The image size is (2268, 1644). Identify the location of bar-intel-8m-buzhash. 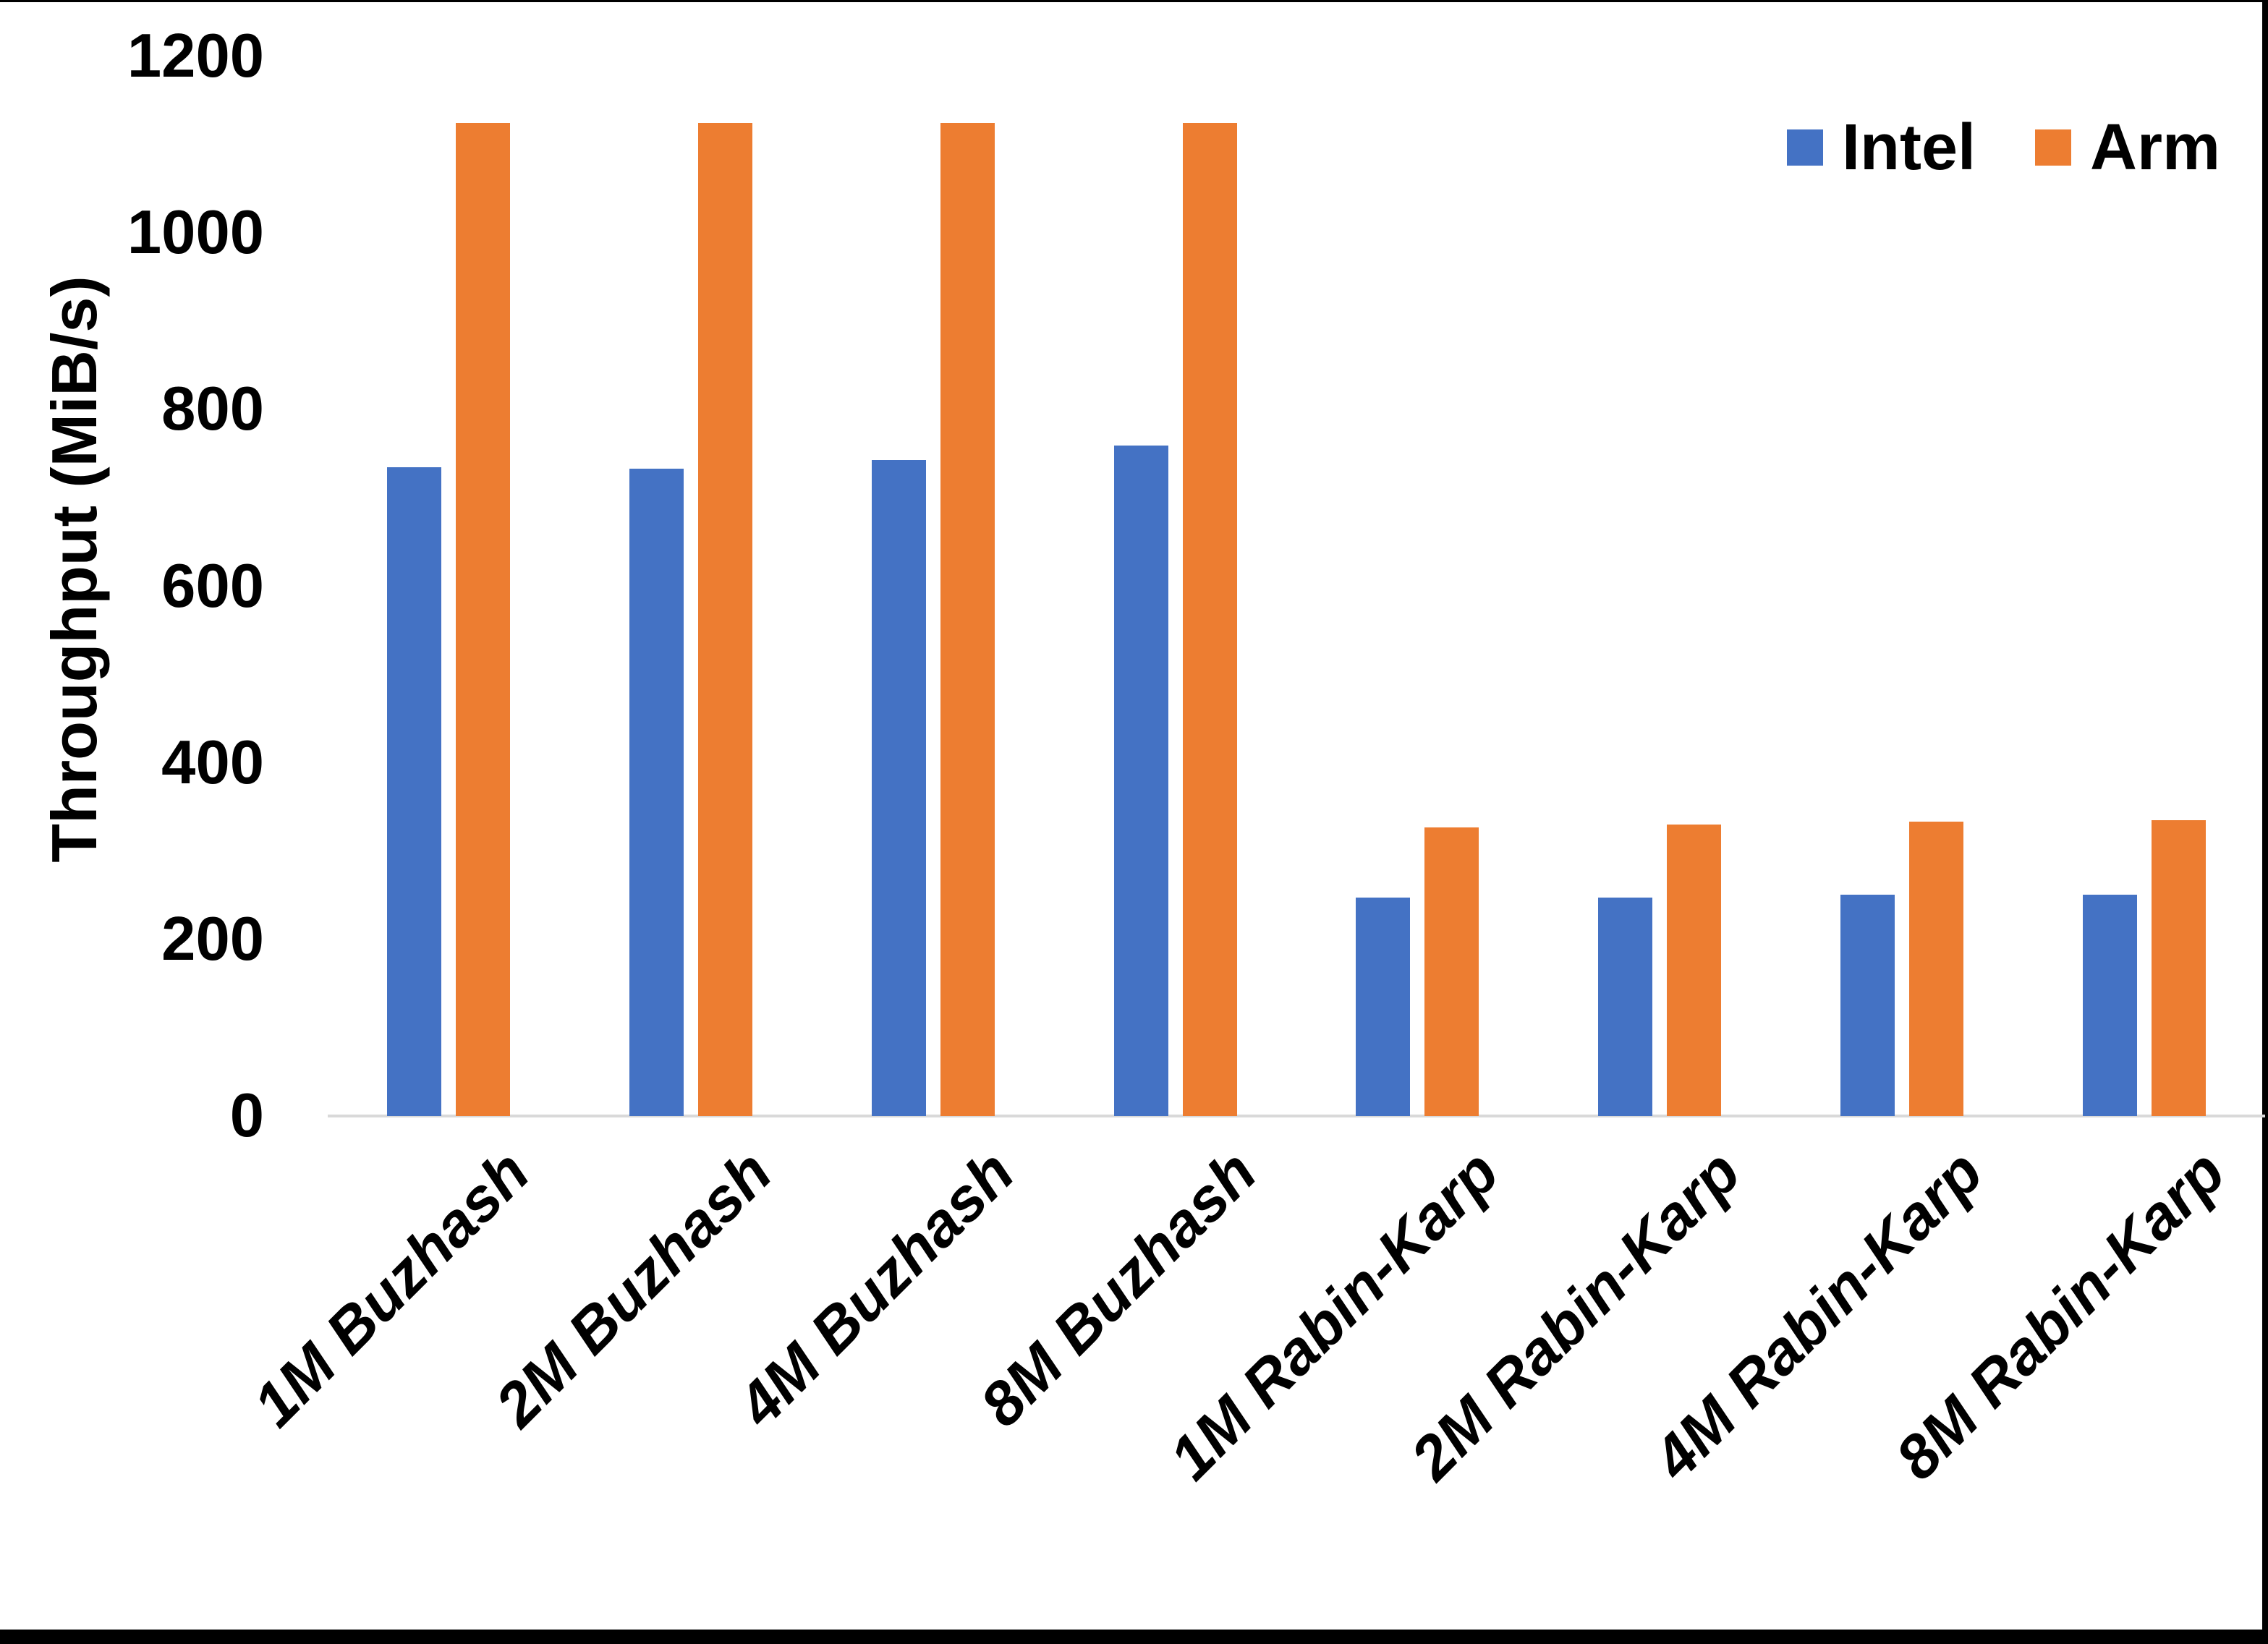
(1141, 781).